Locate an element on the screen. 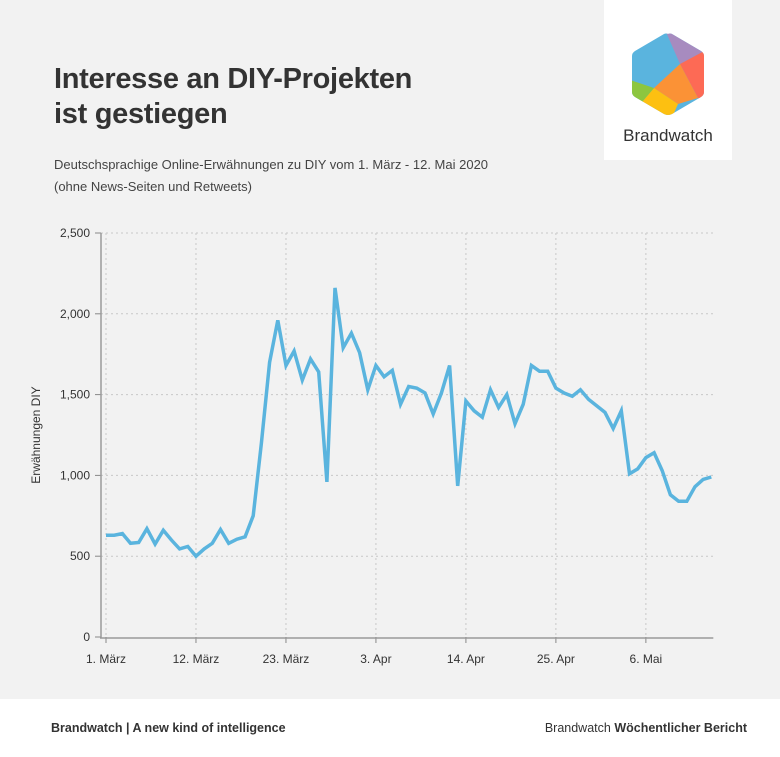 Image resolution: width=780 pixels, height=757 pixels. y-tick-label: 2,500 is located at coordinates (75, 233).